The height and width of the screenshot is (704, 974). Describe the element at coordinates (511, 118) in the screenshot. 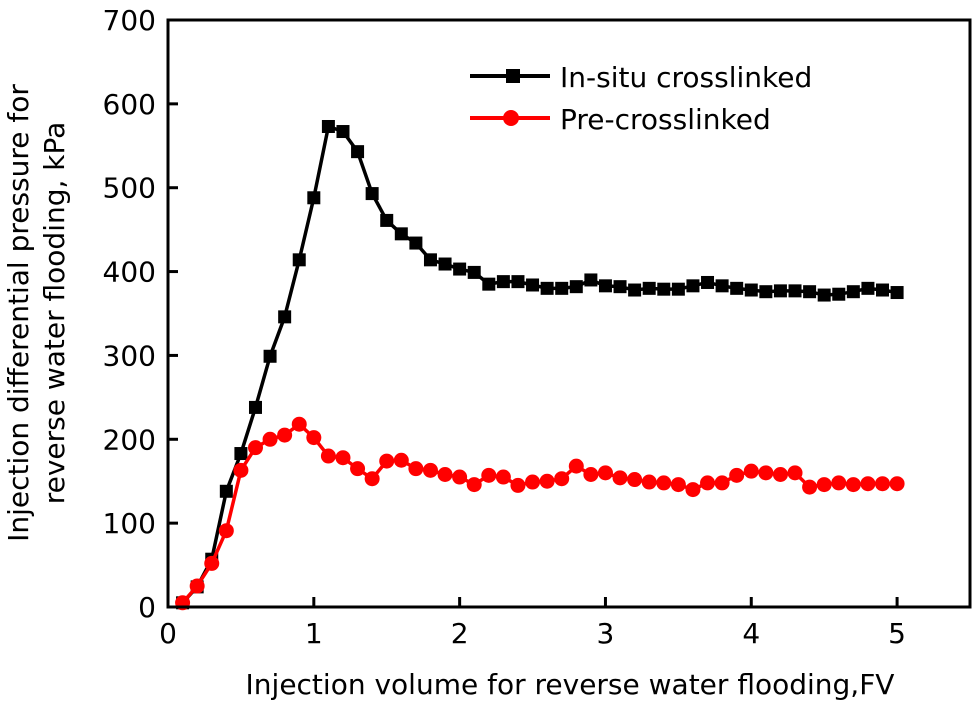

I see `legend-marker-circle` at that location.